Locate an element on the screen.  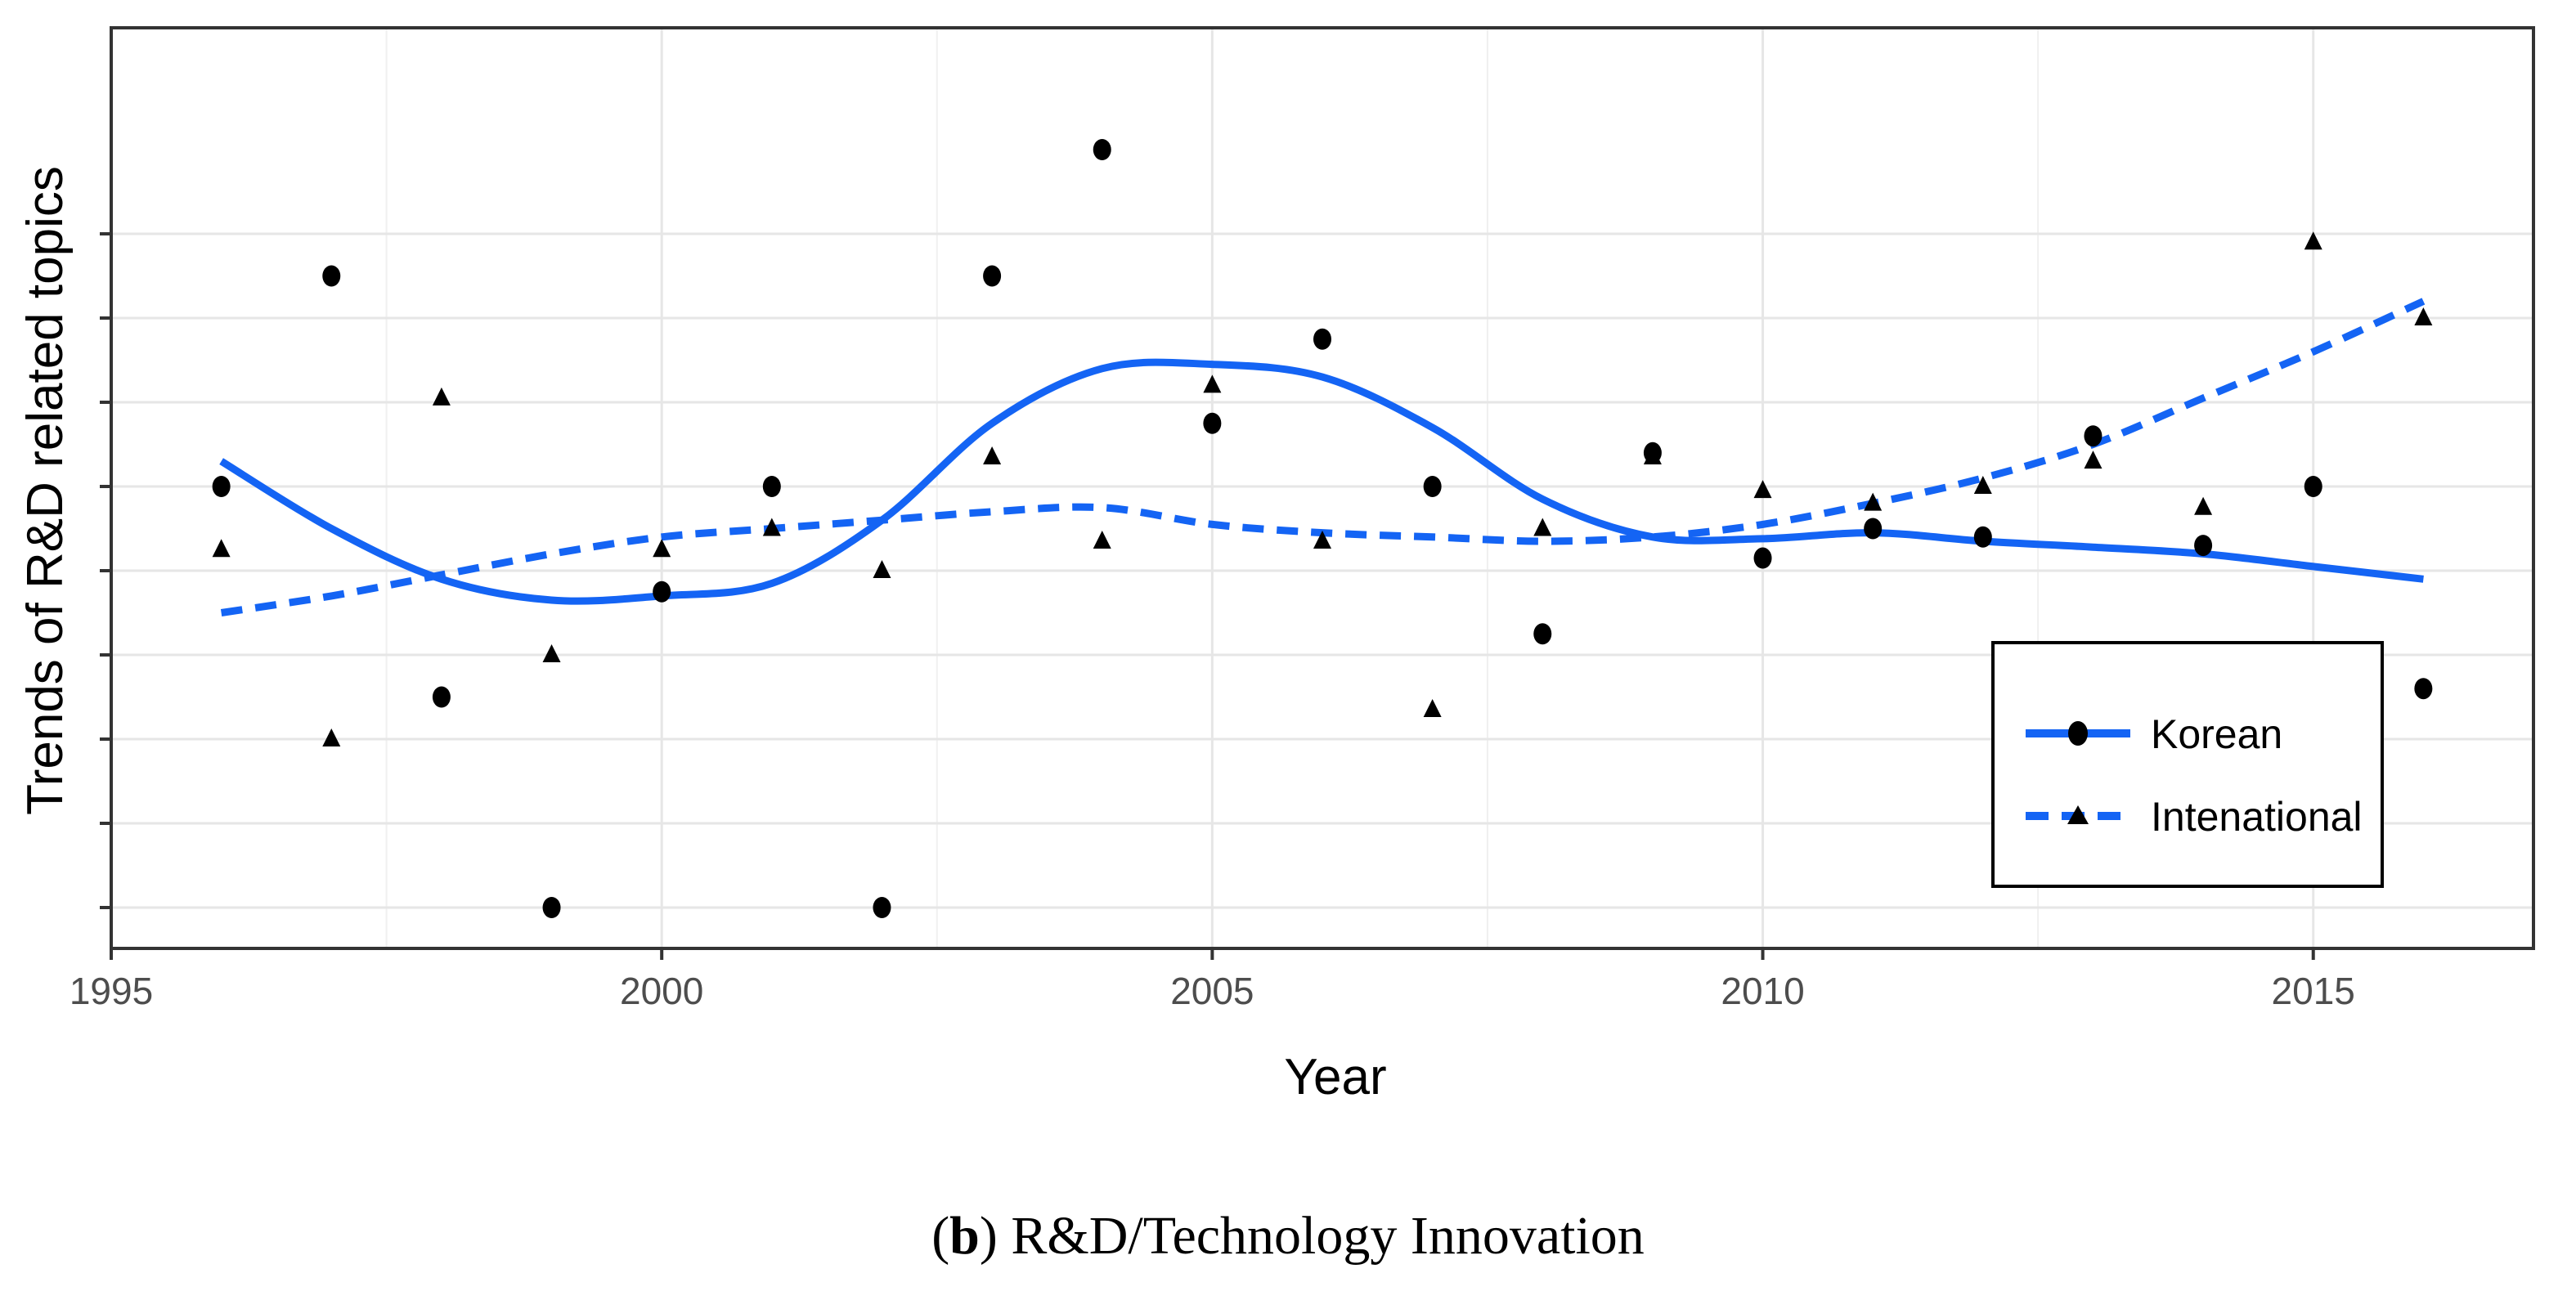
x-tick-label: 2015 is located at coordinates (2313, 991).